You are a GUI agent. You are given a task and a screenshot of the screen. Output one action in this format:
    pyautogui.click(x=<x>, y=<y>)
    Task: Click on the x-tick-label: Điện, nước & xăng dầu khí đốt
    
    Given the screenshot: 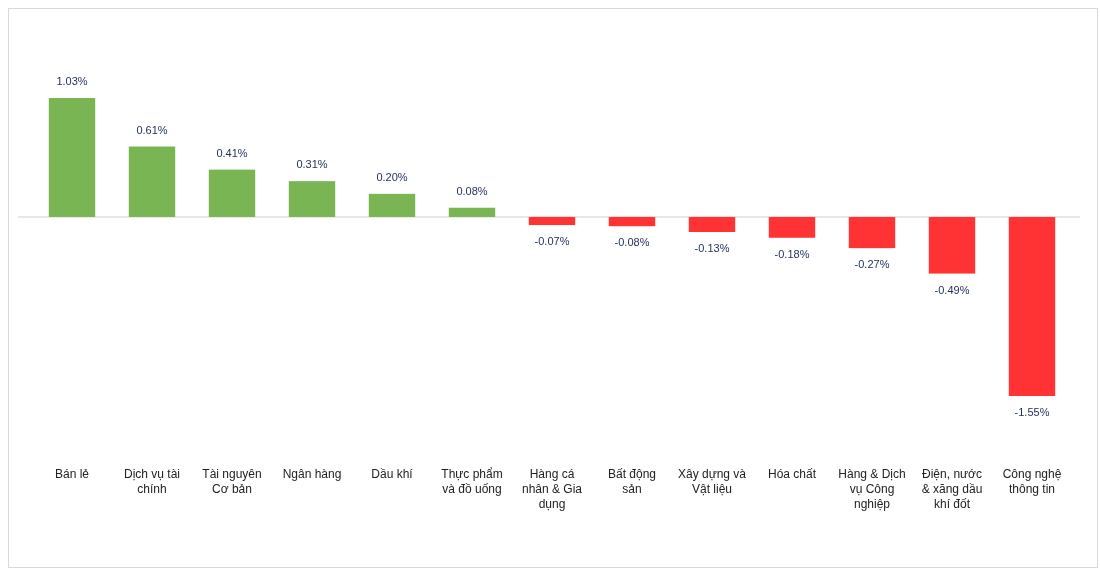 What is the action you would take?
    pyautogui.click(x=952, y=489)
    